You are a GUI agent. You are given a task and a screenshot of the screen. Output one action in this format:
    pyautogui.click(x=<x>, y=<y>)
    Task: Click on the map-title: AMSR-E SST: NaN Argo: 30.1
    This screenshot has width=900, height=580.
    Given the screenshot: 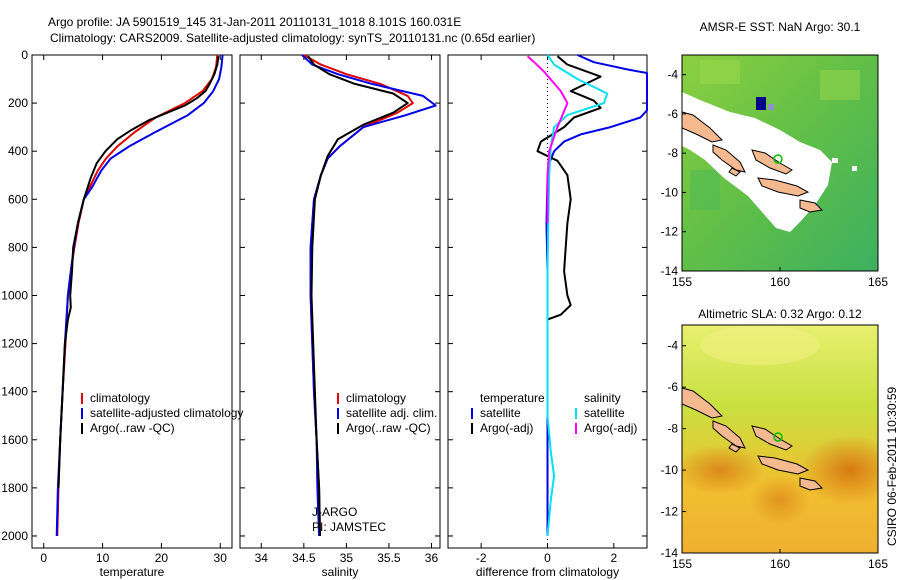 What is the action you would take?
    pyautogui.click(x=780, y=27)
    